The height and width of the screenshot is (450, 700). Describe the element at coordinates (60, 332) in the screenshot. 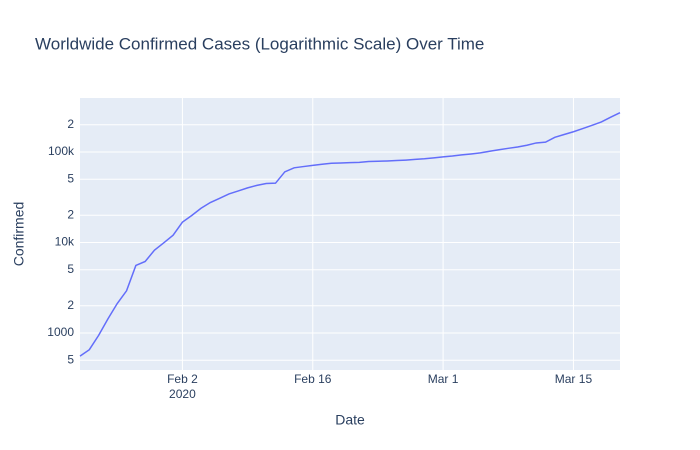

I see `y-tick-label: 1000` at that location.